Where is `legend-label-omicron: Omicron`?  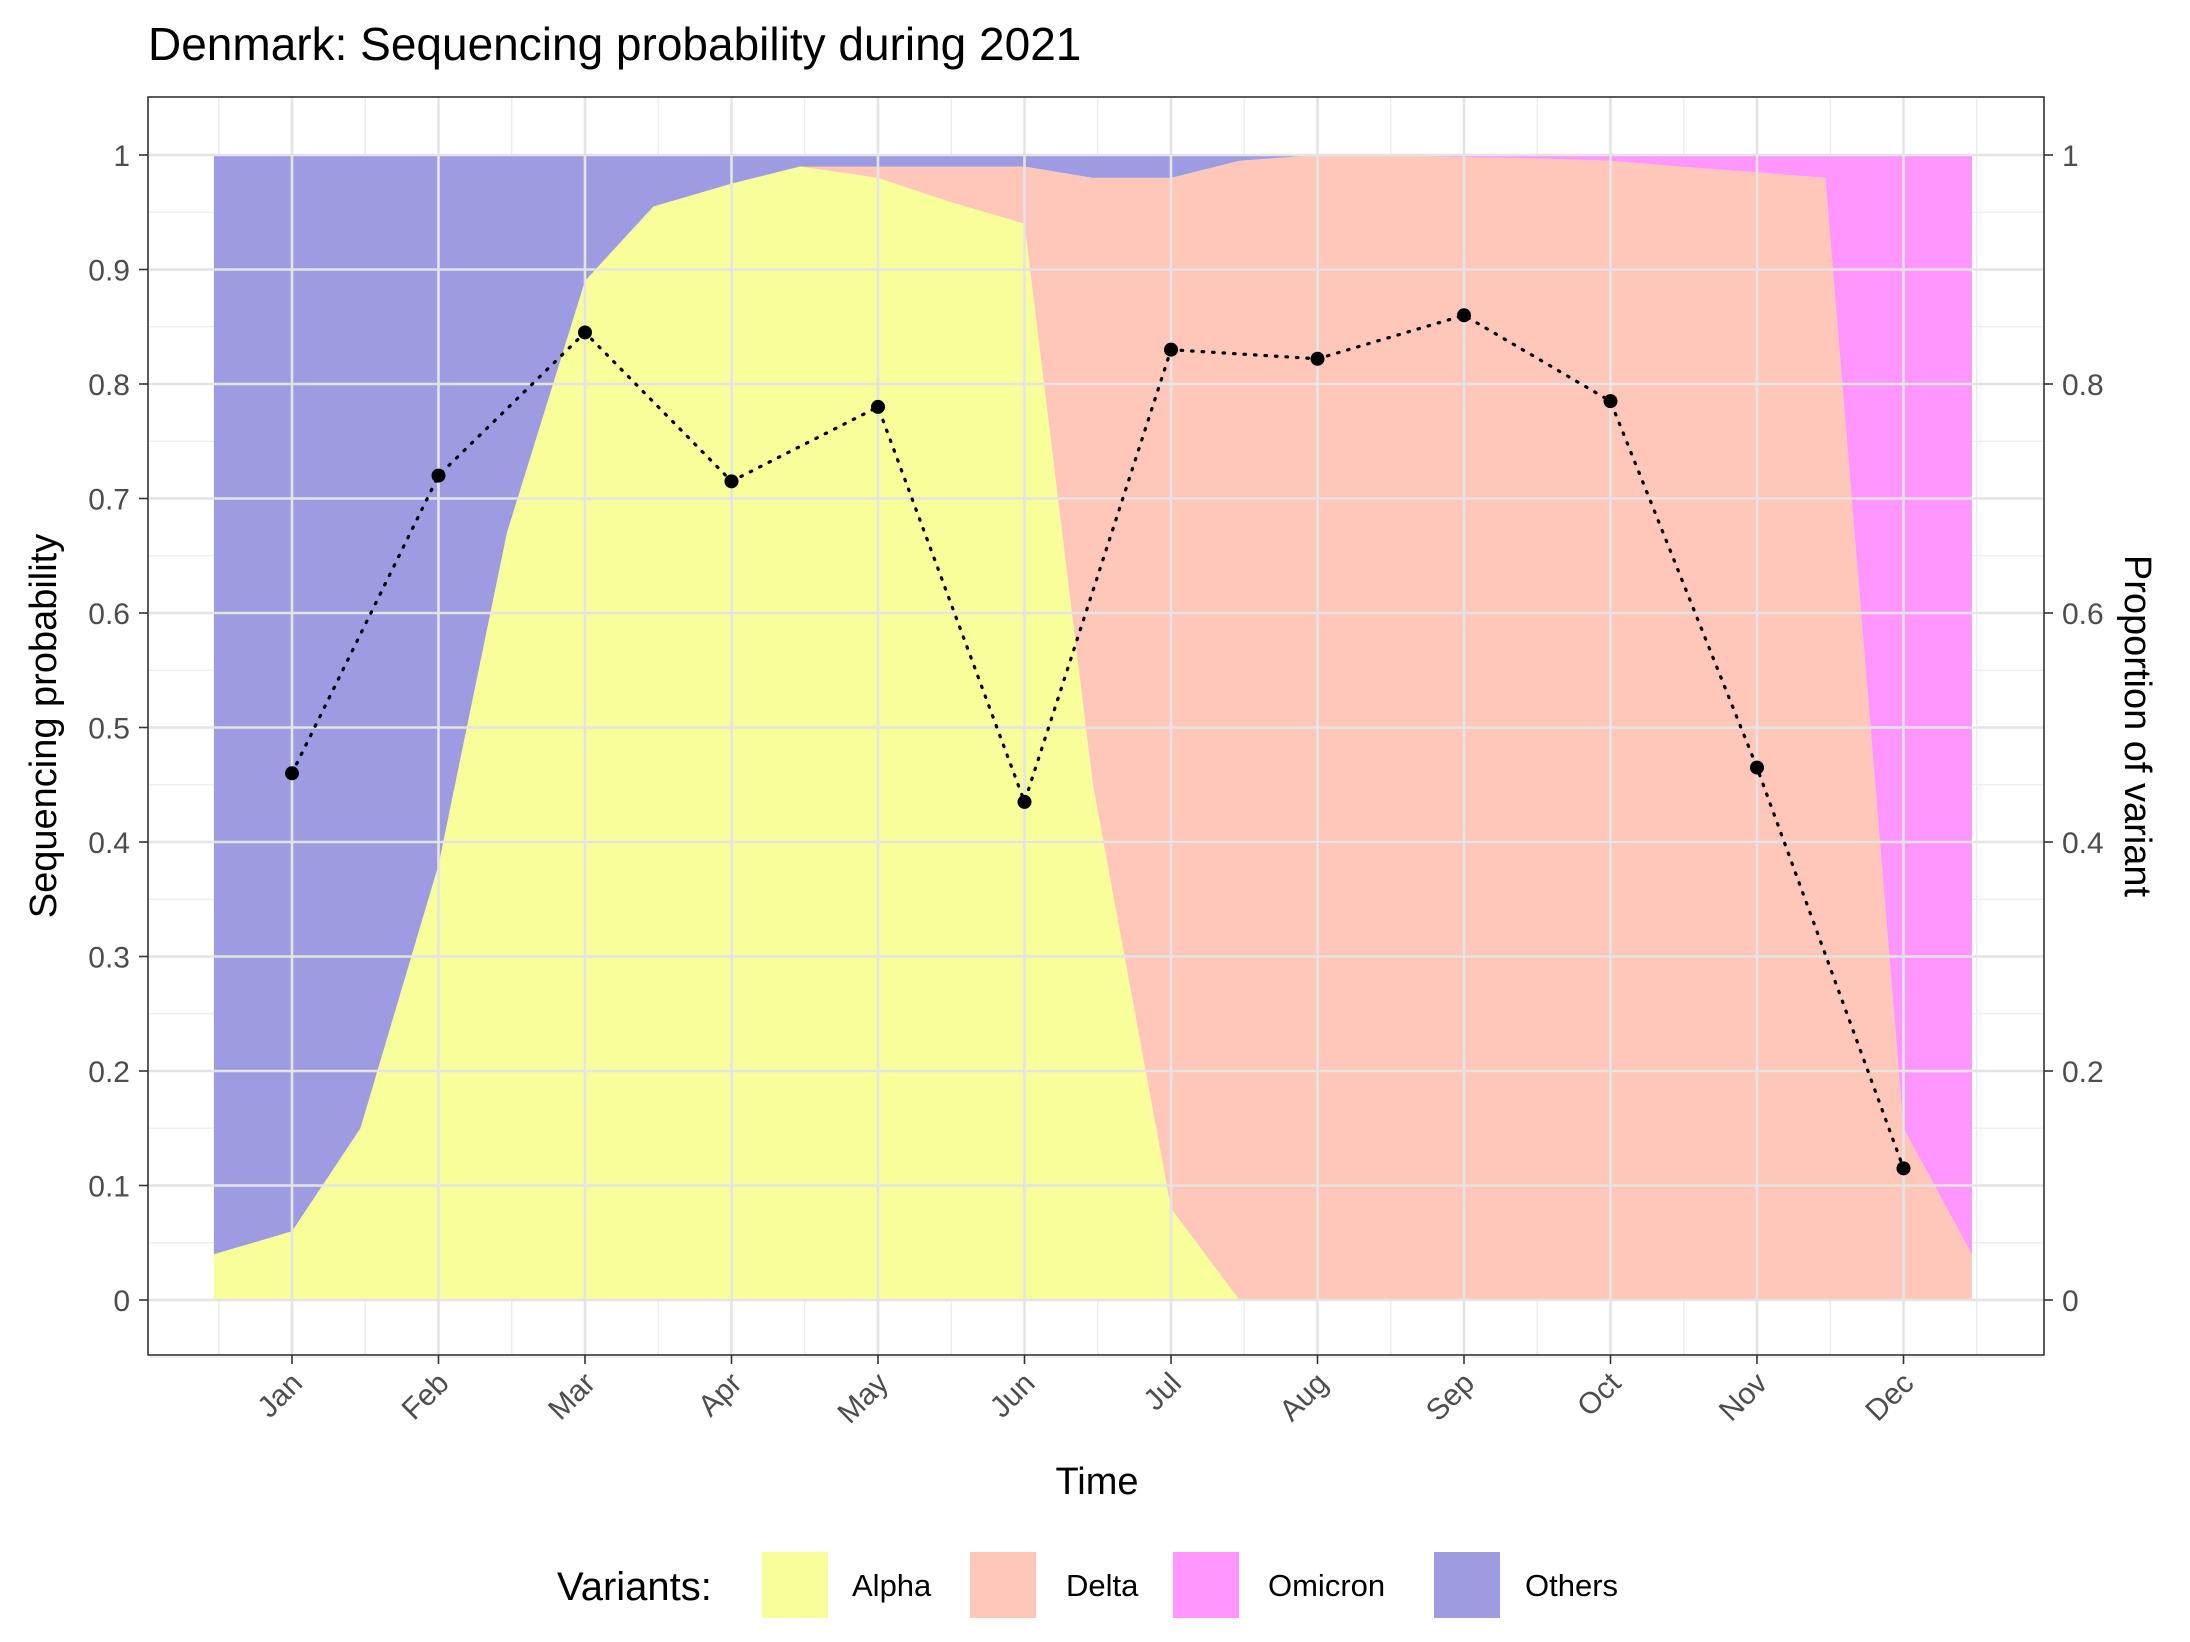 legend-label-omicron: Omicron is located at coordinates (1326, 1585).